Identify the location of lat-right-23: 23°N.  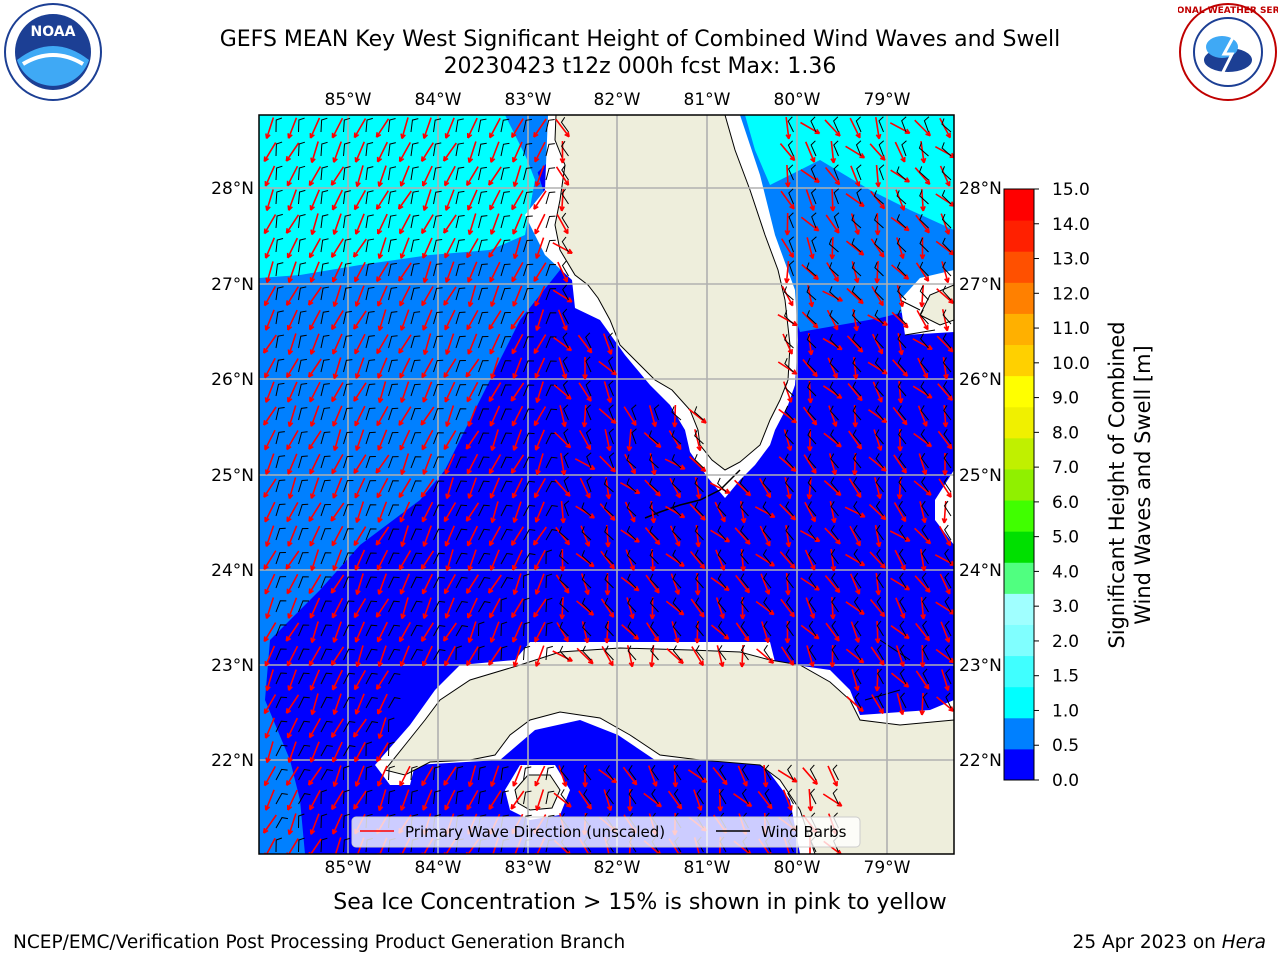
(980, 666).